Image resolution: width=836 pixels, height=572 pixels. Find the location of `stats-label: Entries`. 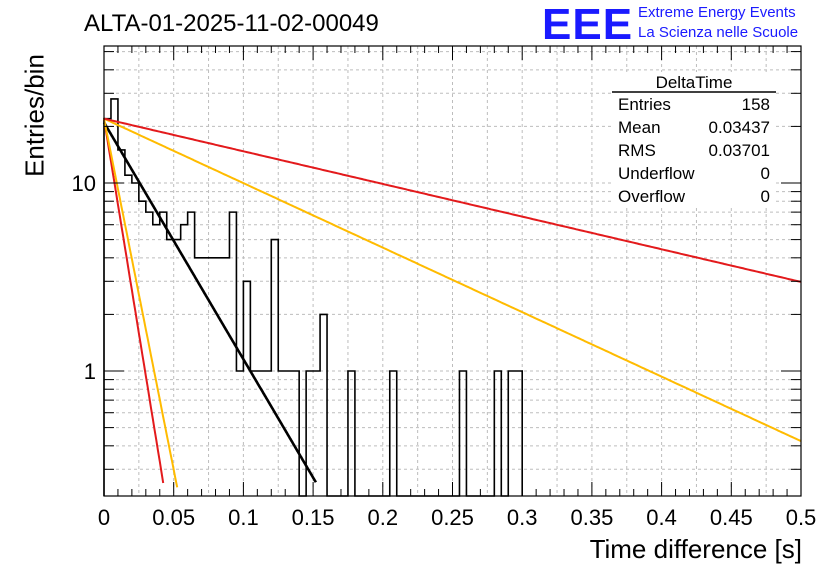

stats-label: Entries is located at coordinates (644, 104).